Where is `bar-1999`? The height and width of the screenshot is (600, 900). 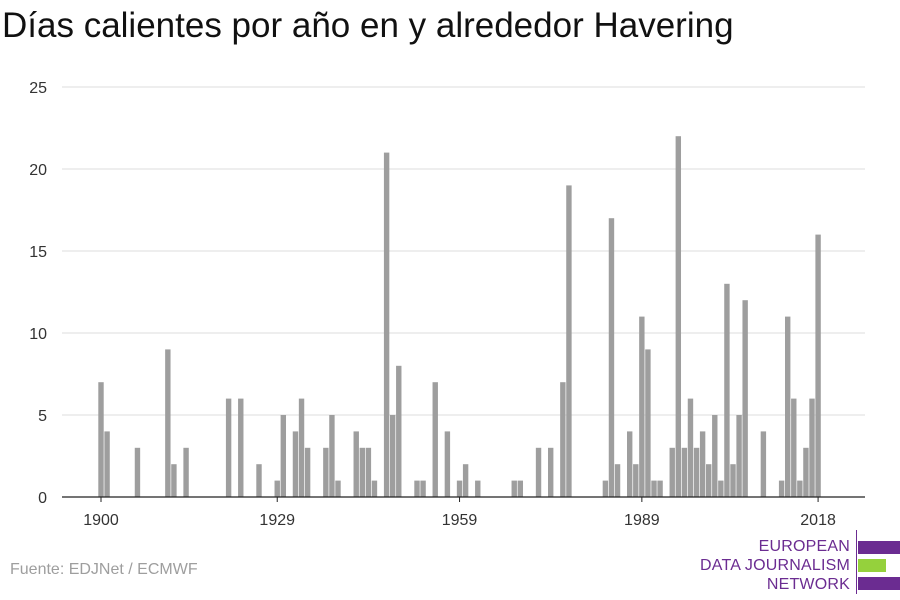 bar-1999 is located at coordinates (702, 464).